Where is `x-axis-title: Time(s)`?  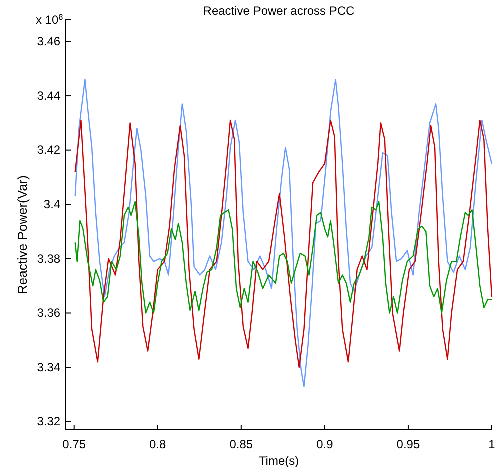 x-axis-title: Time(s) is located at coordinates (279, 461).